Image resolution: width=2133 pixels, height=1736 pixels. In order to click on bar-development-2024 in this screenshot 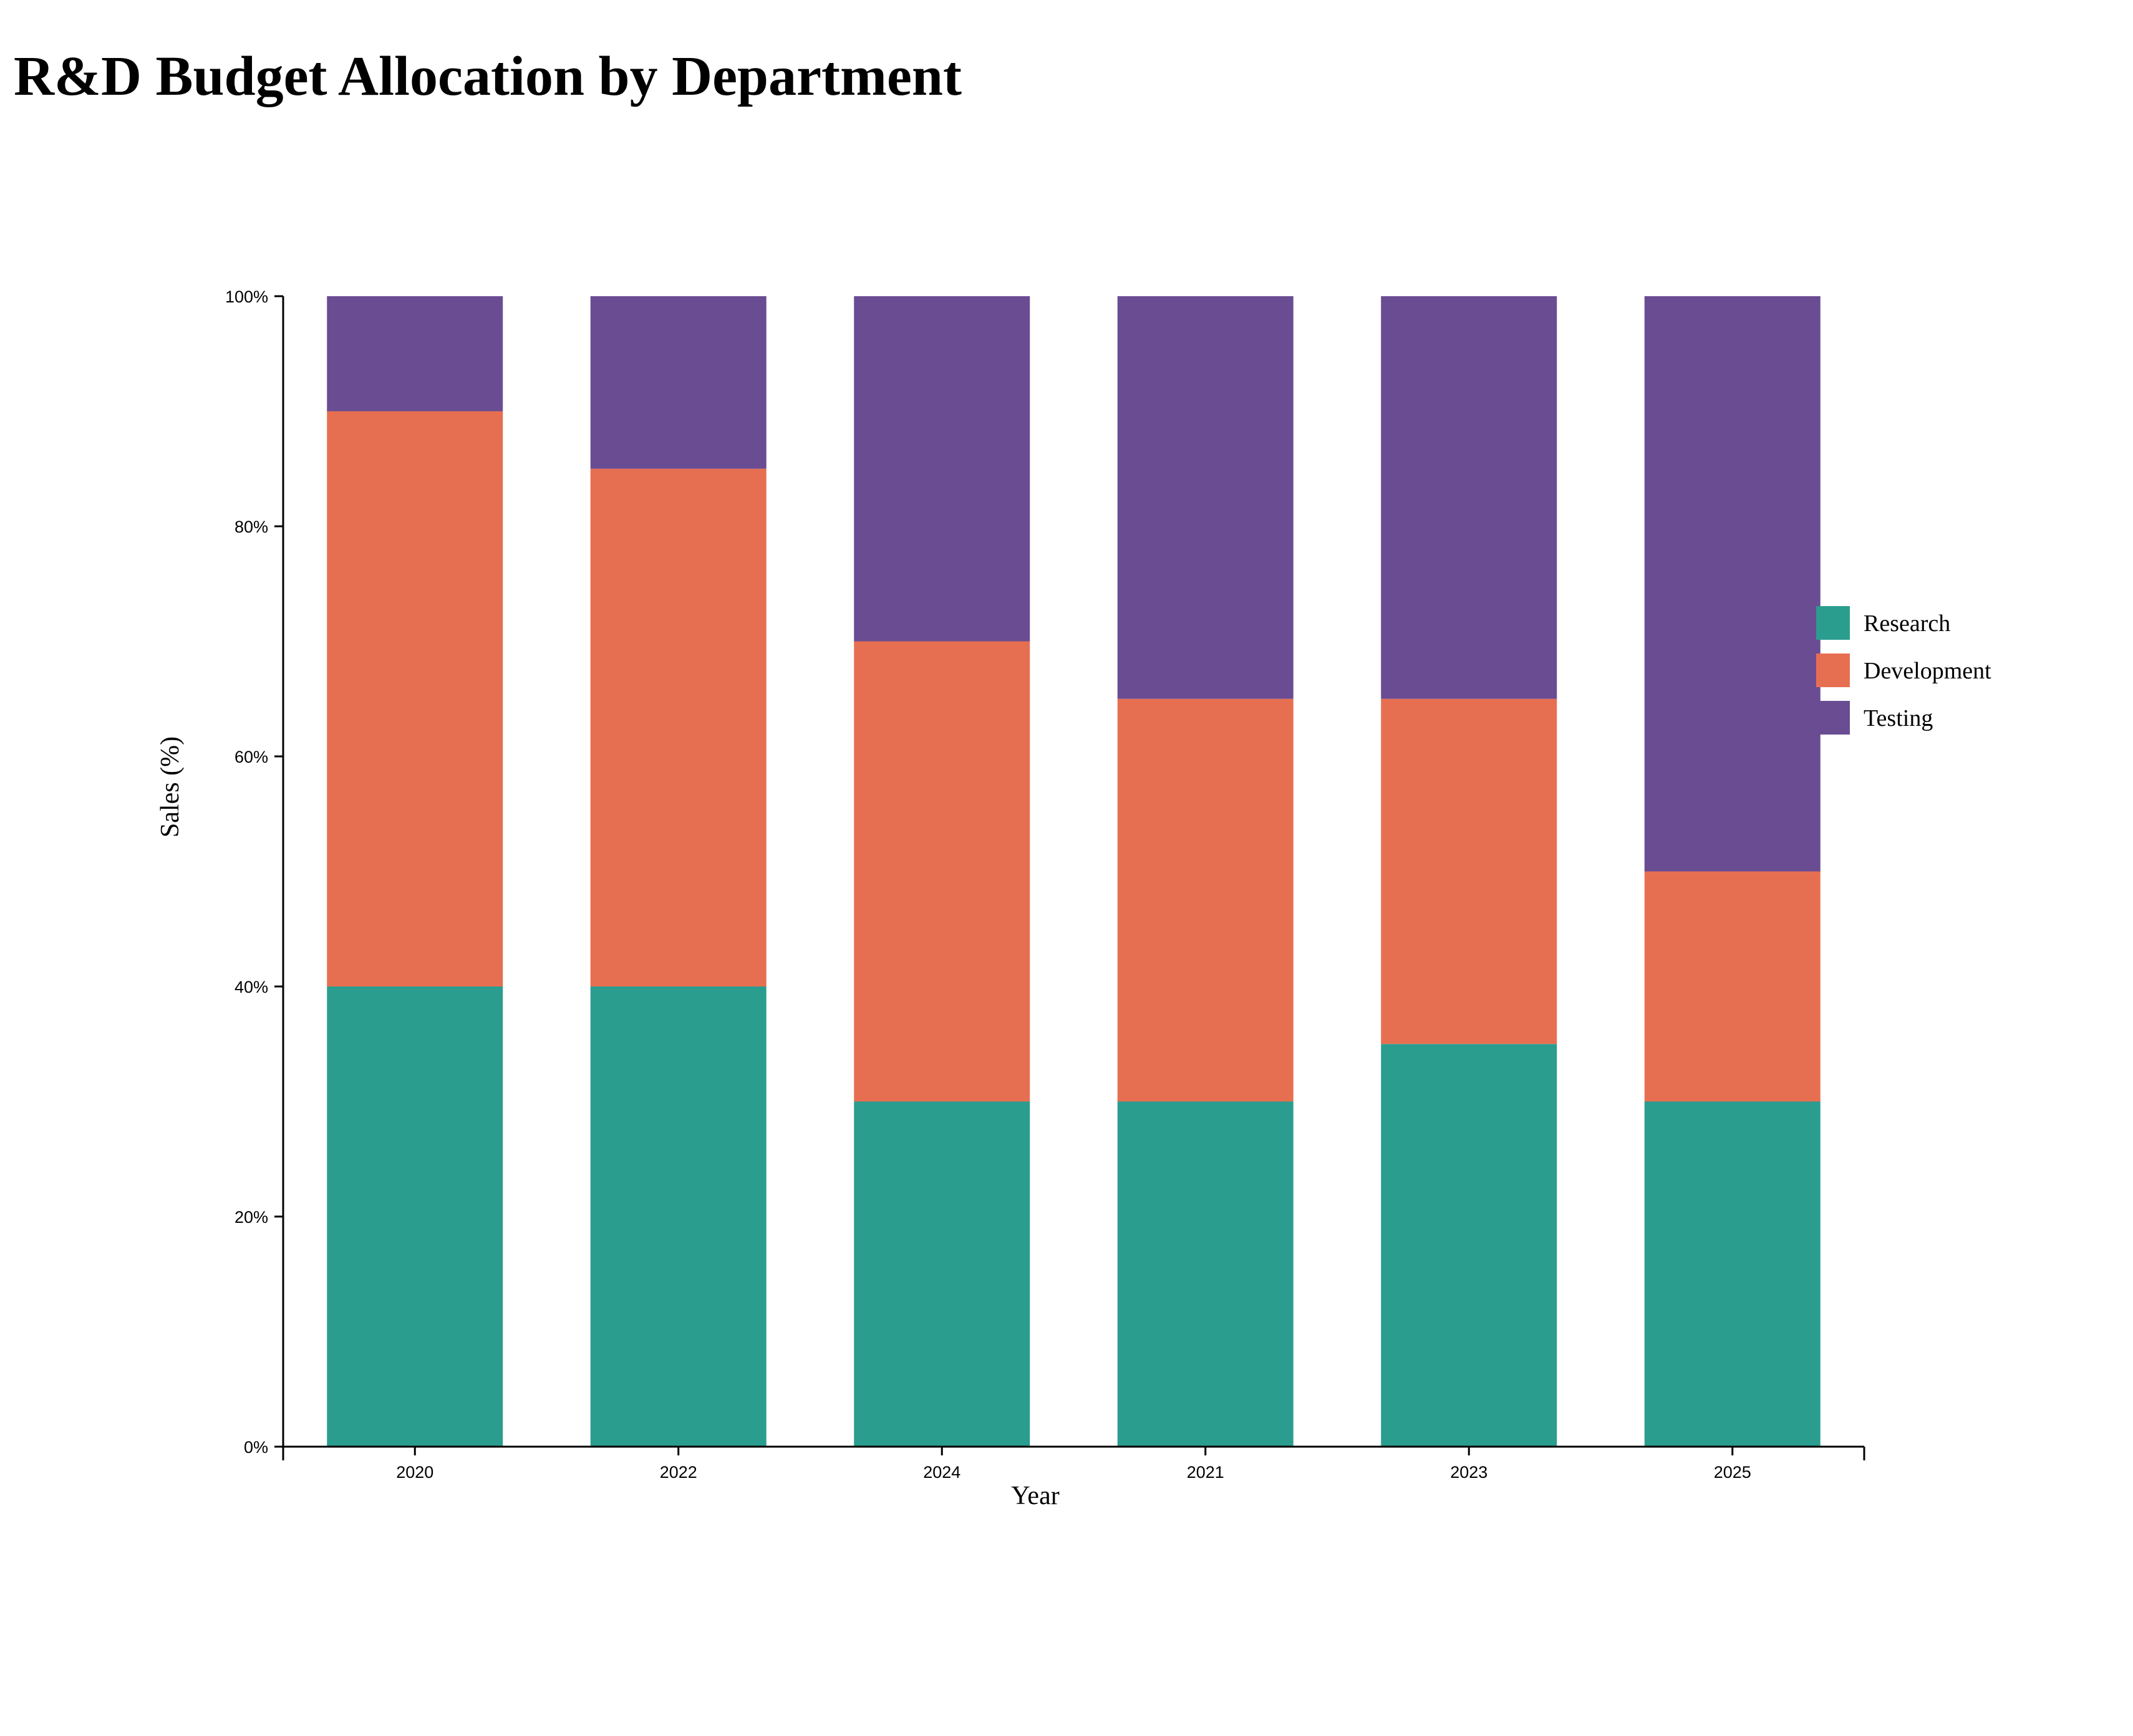, I will do `click(942, 871)`.